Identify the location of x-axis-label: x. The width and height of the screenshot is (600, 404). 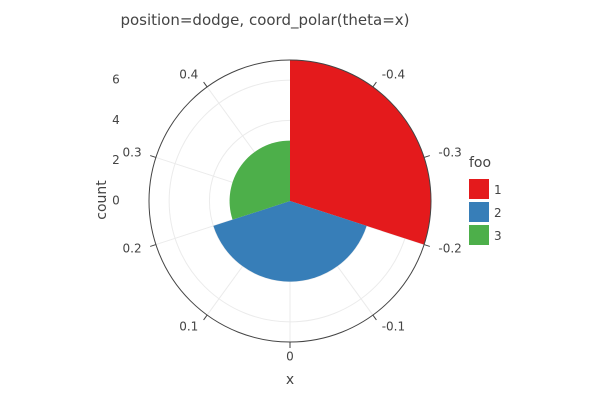
(290, 380).